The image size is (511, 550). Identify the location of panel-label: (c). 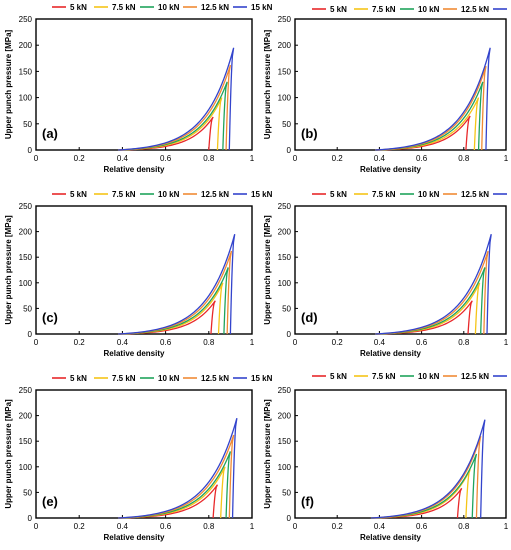
(50, 317).